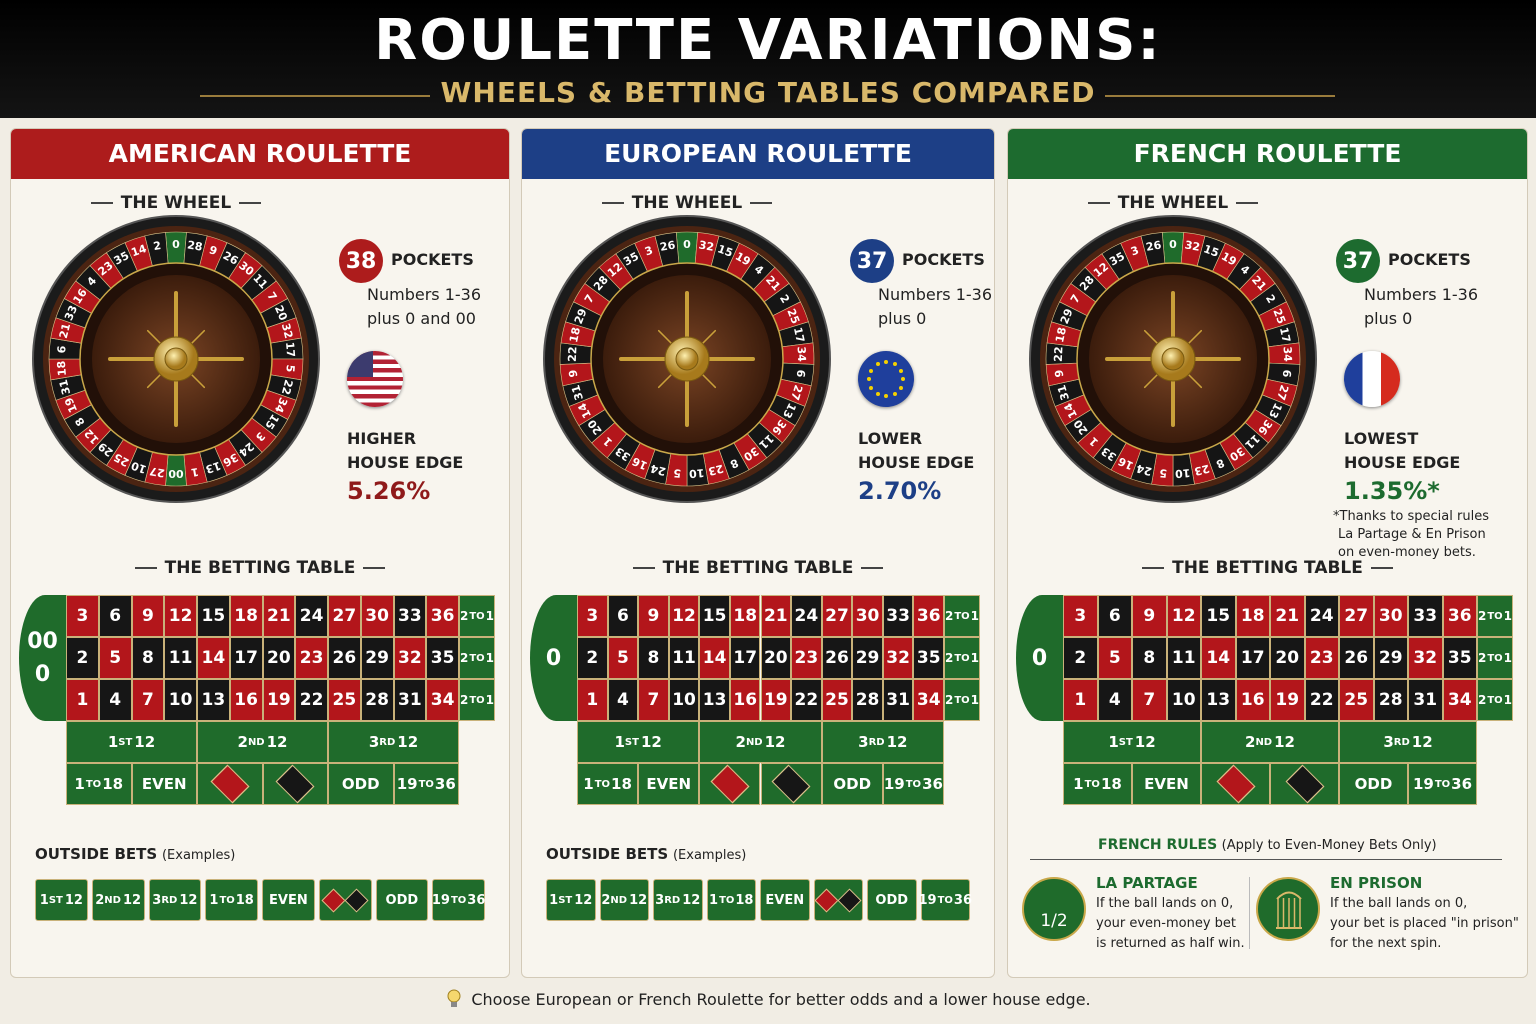  Describe the element at coordinates (927, 900) in the screenshot. I see `label-part: 19` at that location.